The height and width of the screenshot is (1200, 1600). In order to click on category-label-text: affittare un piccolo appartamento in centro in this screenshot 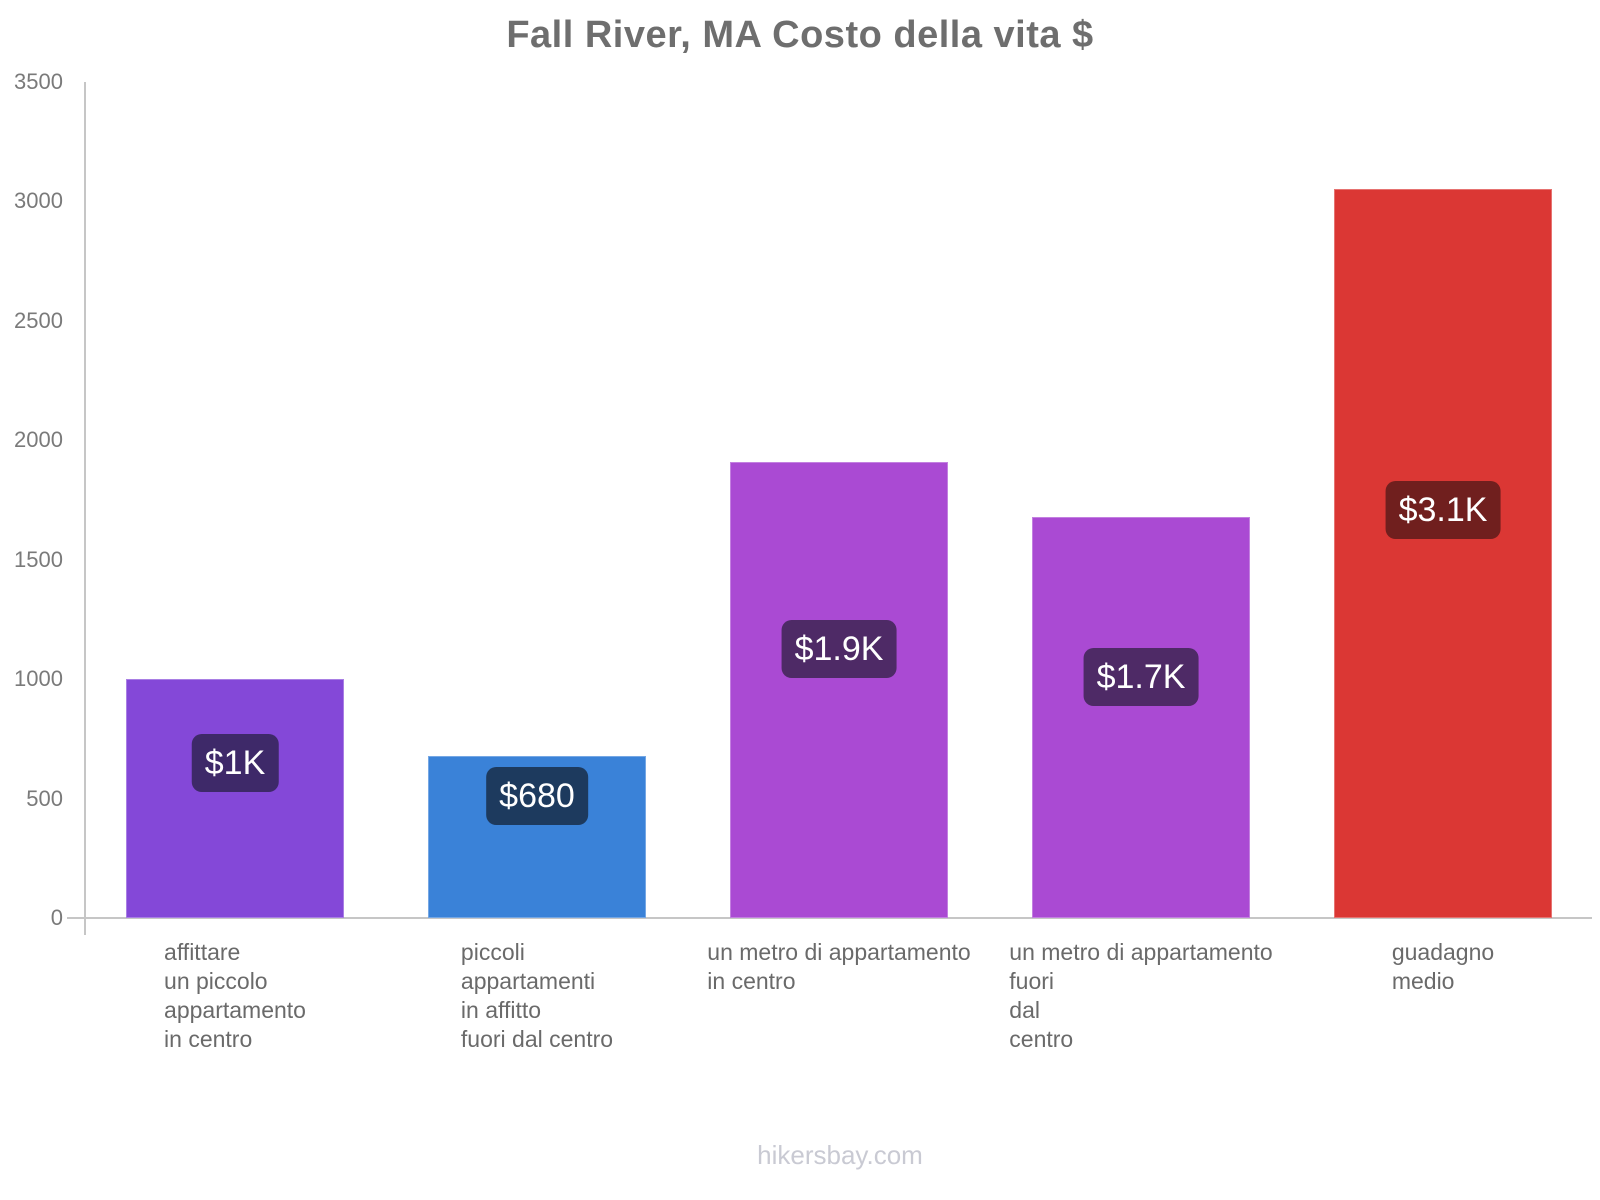, I will do `click(235, 995)`.